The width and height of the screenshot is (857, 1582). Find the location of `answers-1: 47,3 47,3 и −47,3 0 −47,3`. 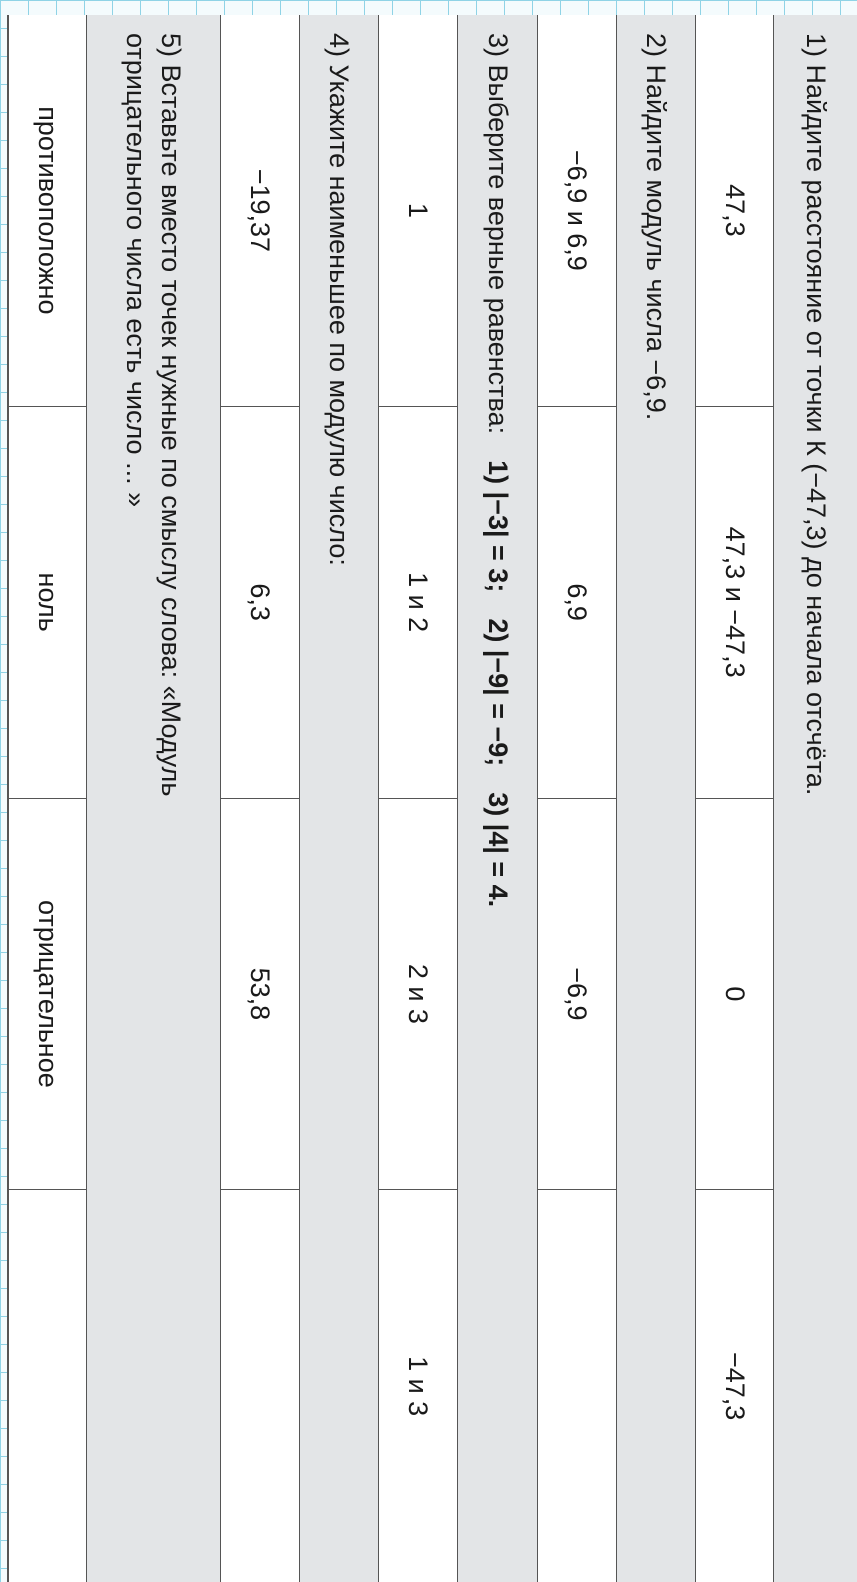

answers-1: 47,3 47,3 и −47,3 0 −47,3 is located at coordinates (734, 798).